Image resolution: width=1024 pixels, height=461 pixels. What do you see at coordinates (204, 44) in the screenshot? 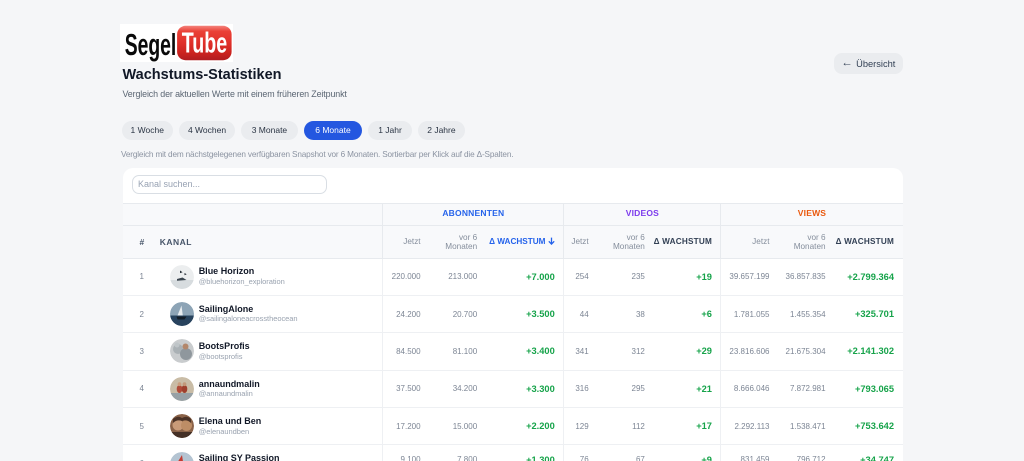
I see `svg-text: Tube` at bounding box center [204, 44].